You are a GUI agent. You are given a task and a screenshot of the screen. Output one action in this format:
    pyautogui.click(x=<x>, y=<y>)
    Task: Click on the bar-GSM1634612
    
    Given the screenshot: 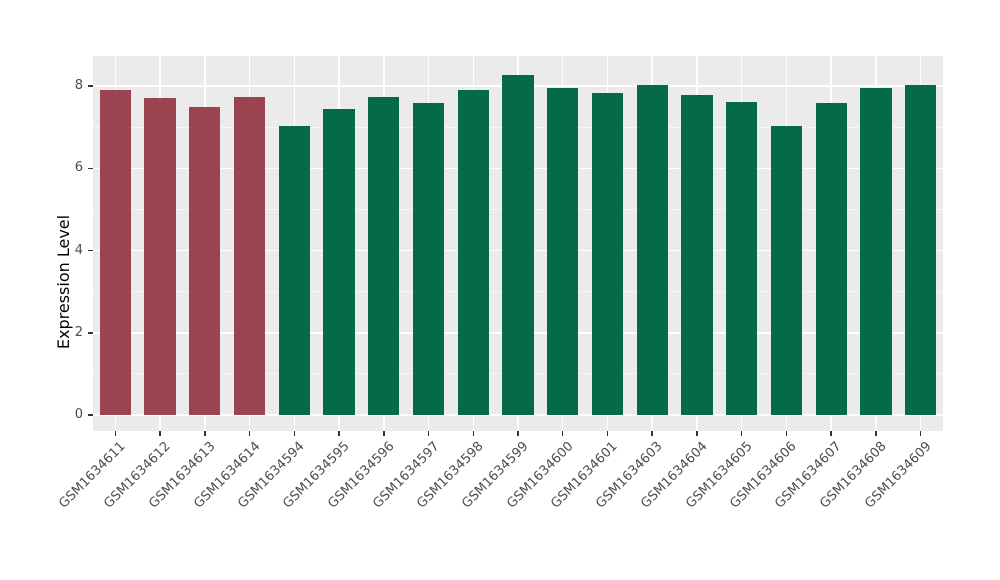 What is the action you would take?
    pyautogui.click(x=160, y=256)
    